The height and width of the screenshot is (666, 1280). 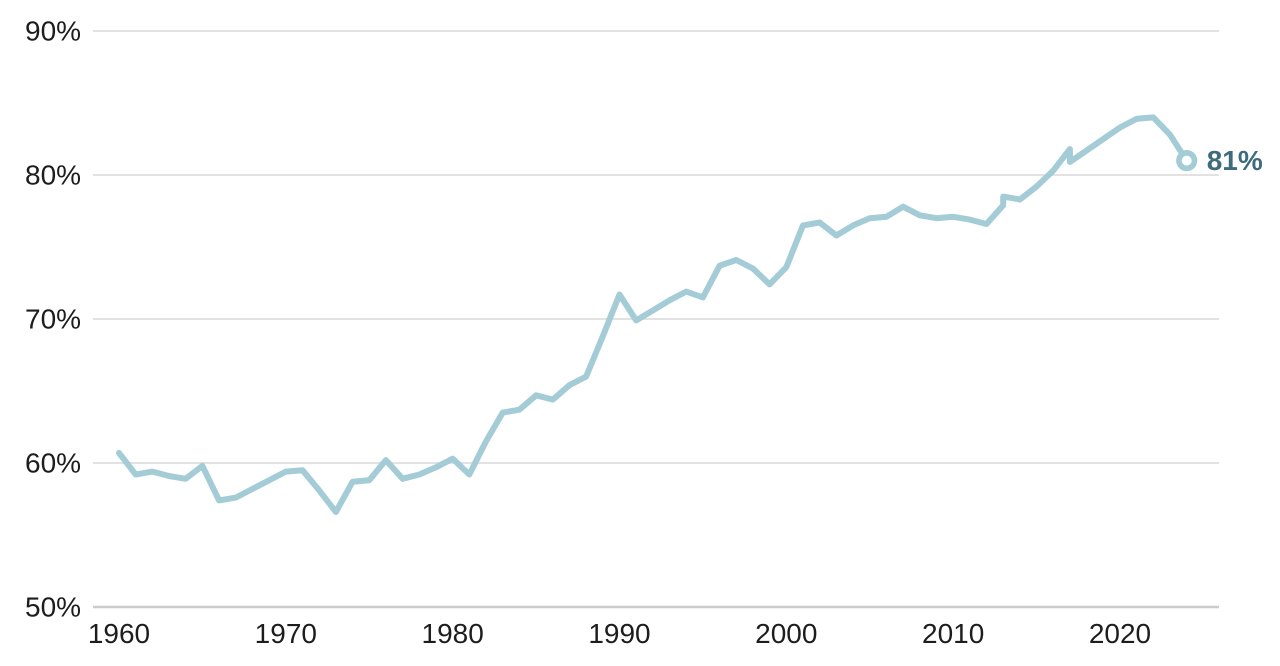 I want to click on y-tick-label: 70%, so click(x=53, y=319).